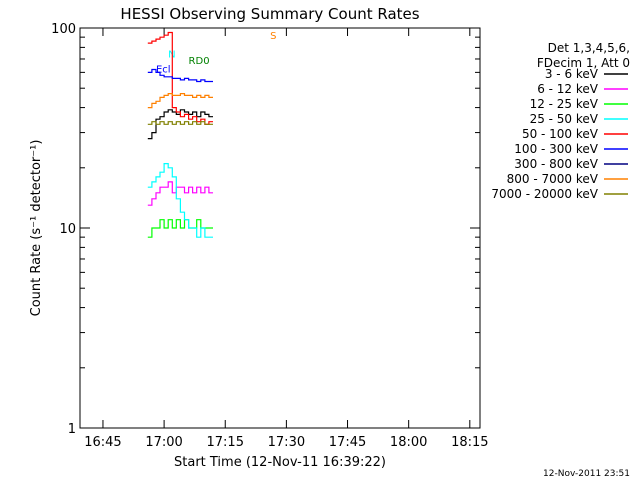 This screenshot has height=480, width=640. I want to click on y-tick-label: 1, so click(72, 429).